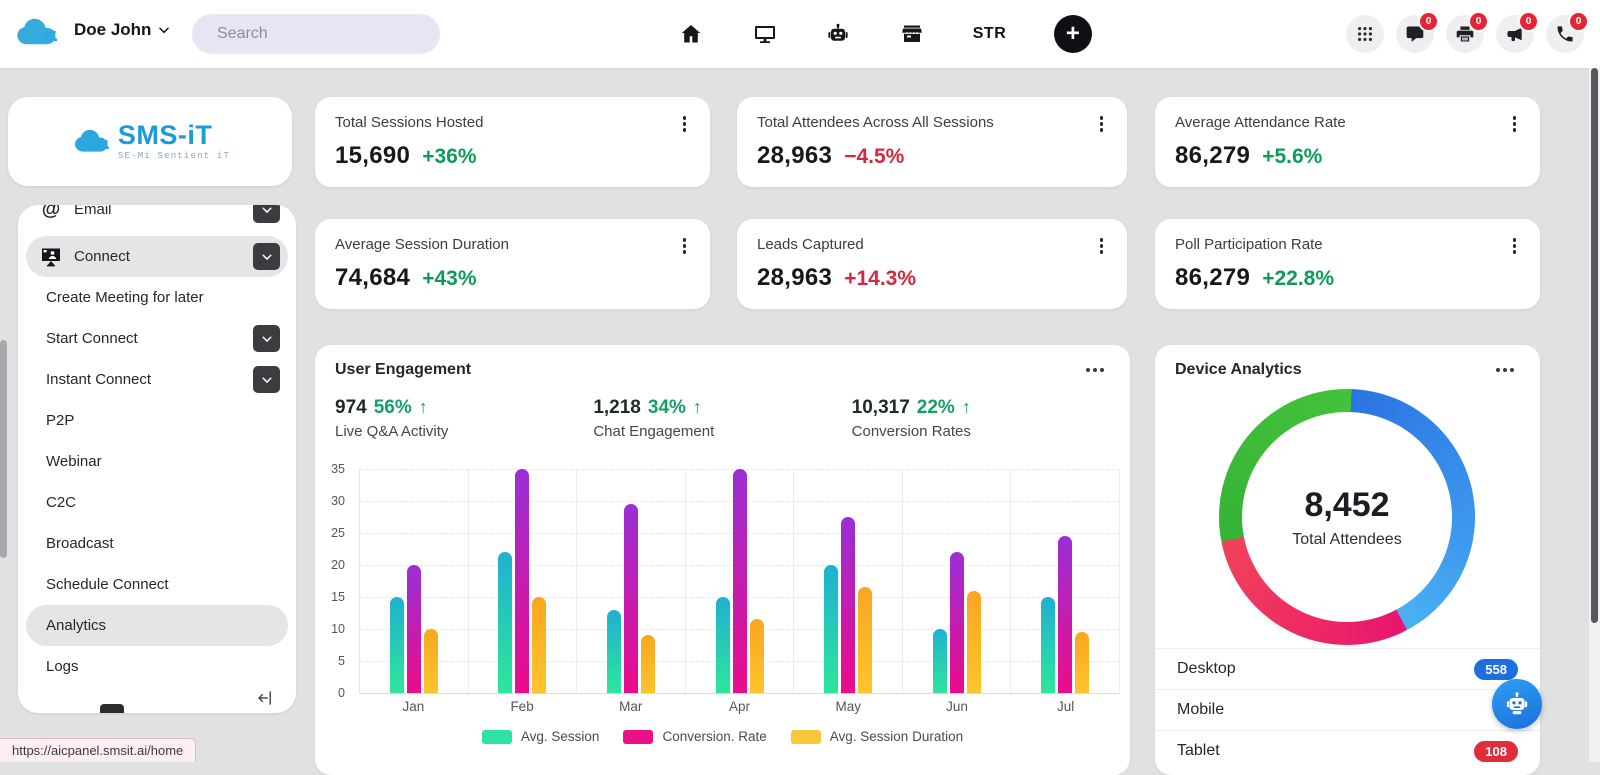  I want to click on bar-feb-avg-session-duration, so click(539, 645).